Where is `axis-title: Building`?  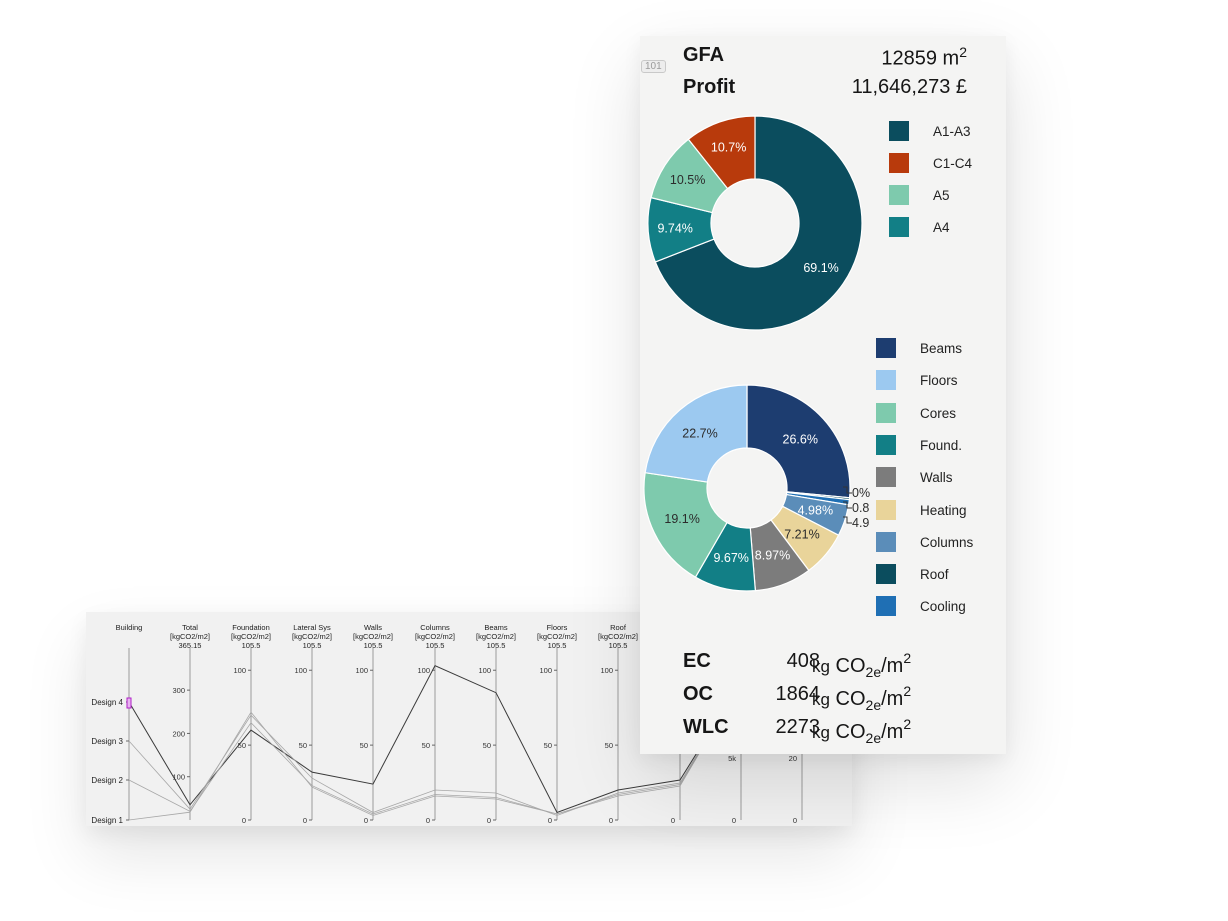
axis-title: Building is located at coordinates (129, 627).